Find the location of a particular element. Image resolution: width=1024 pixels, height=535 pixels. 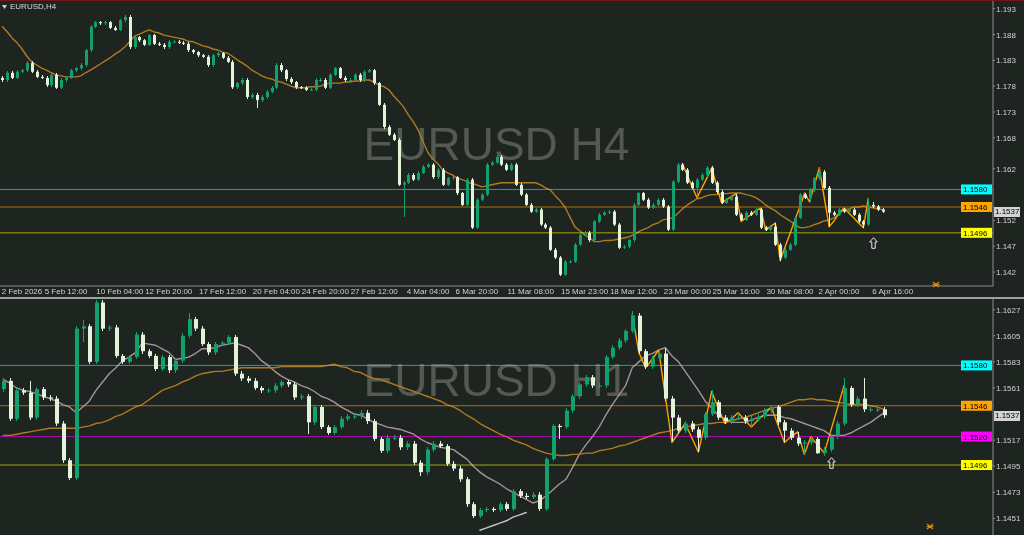

x-tick-label: 6 Mar 20:00 is located at coordinates (477, 291).